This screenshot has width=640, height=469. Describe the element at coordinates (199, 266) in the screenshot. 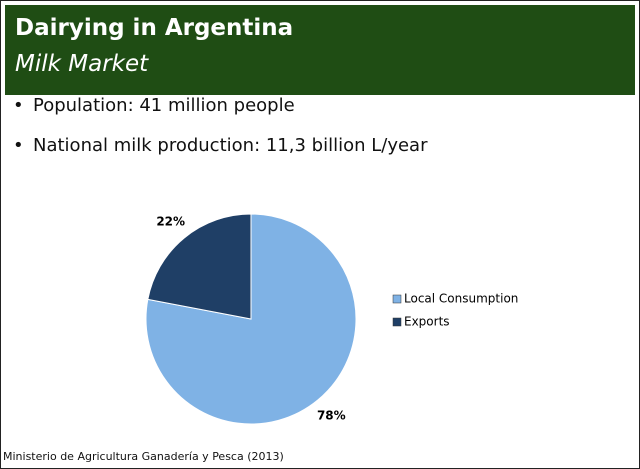

I see `pie-slice` at that location.